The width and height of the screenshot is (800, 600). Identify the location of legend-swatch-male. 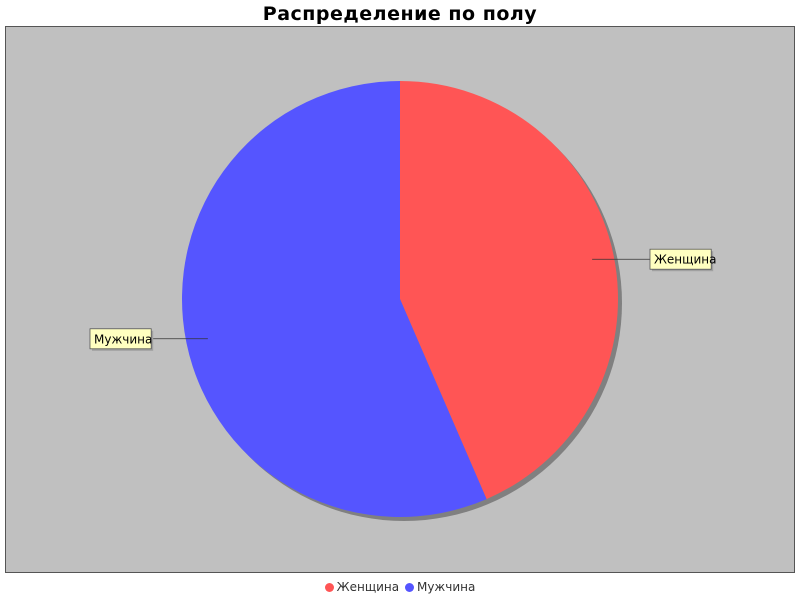
(409, 587).